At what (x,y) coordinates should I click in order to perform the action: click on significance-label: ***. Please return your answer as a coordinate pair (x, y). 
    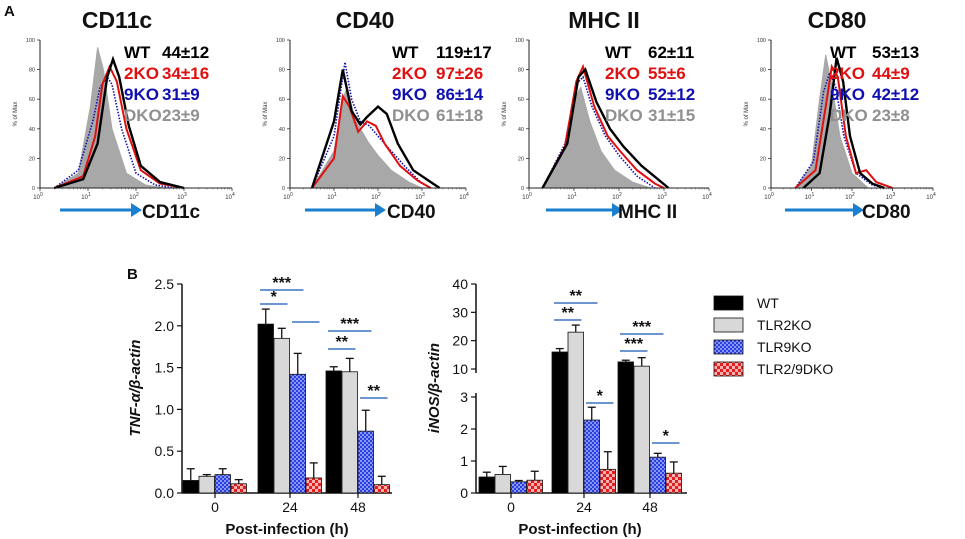
    Looking at the image, I should click on (349, 324).